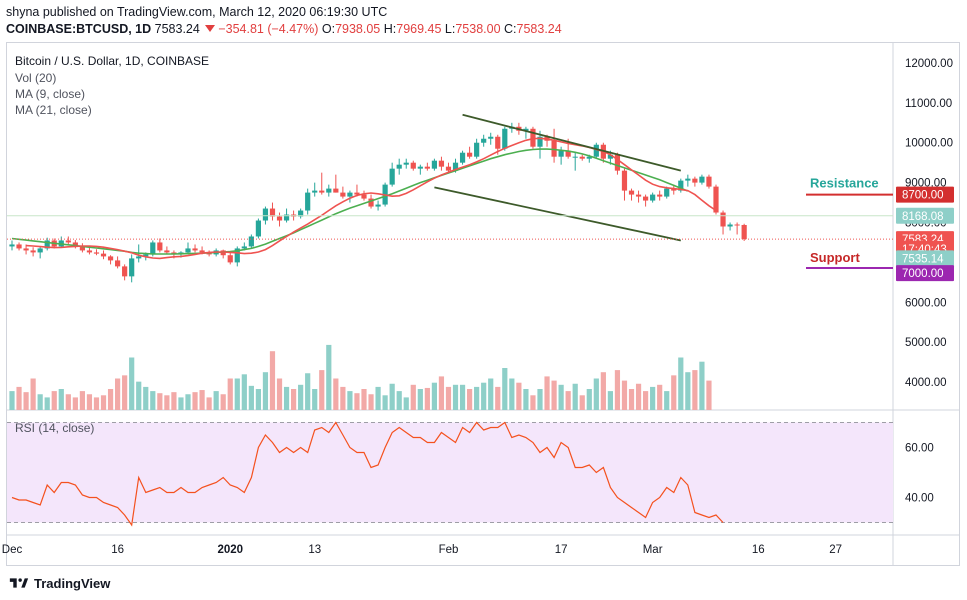  What do you see at coordinates (926, 343) in the screenshot?
I see `price-tick-label: 5000.00` at bounding box center [926, 343].